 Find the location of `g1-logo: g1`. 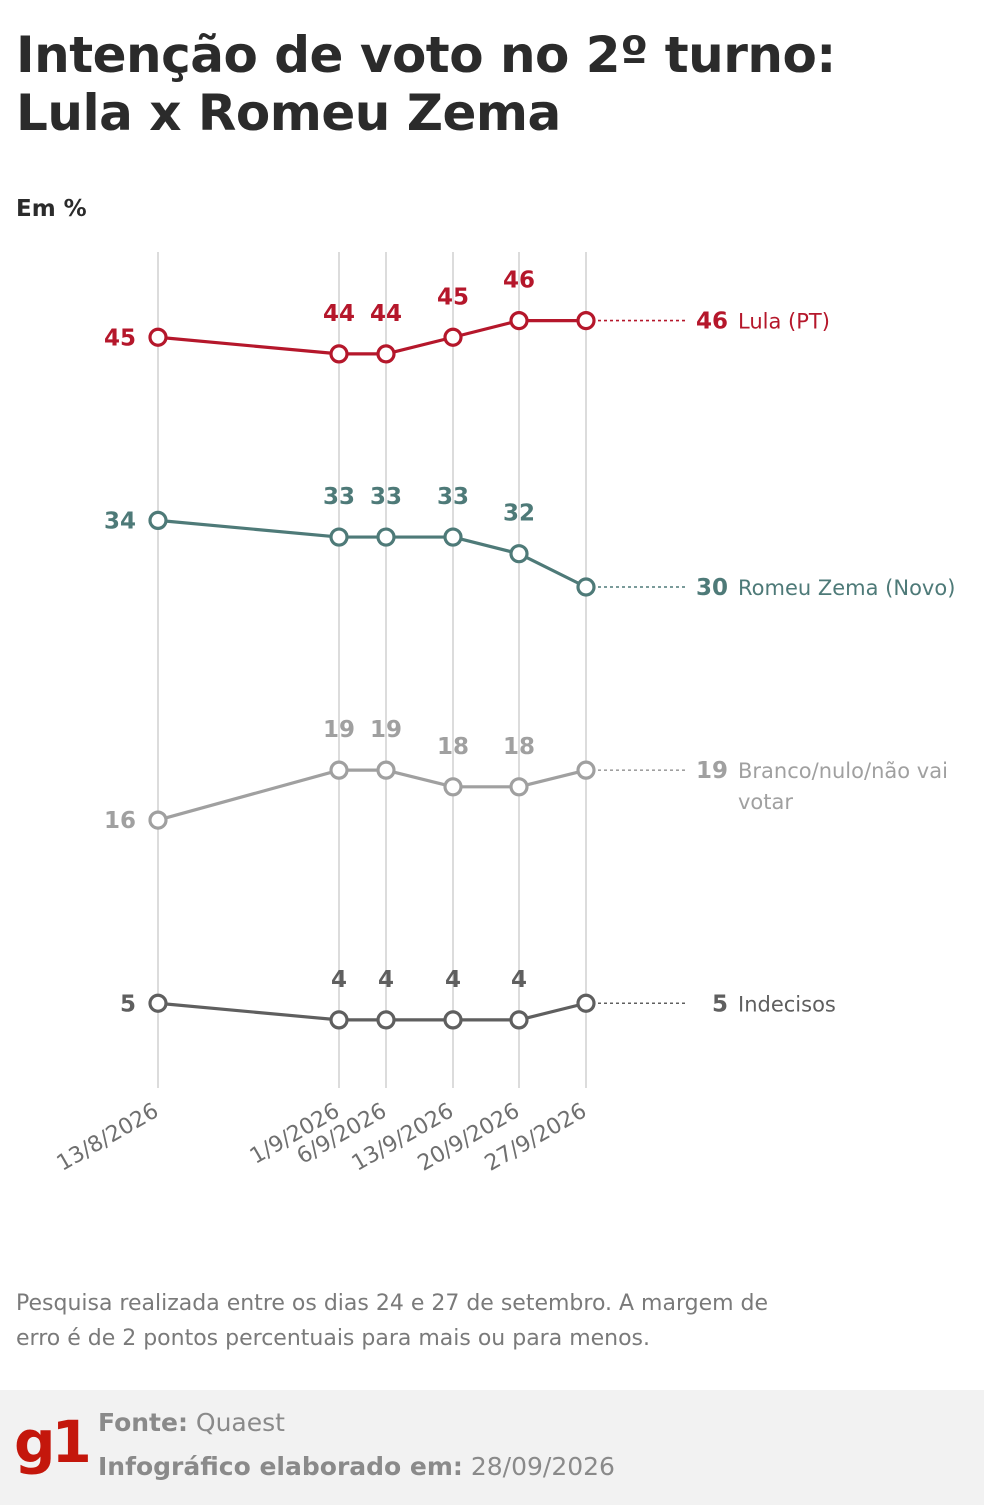

g1-logo: g1 is located at coordinates (53, 1442).